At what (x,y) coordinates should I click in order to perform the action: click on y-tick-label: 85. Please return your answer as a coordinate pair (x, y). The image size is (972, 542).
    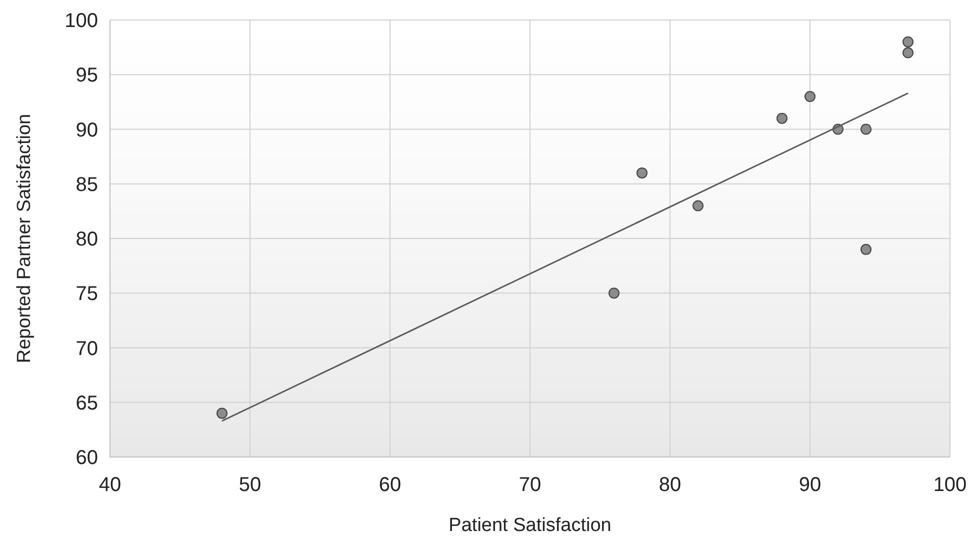
    Looking at the image, I should click on (87, 185).